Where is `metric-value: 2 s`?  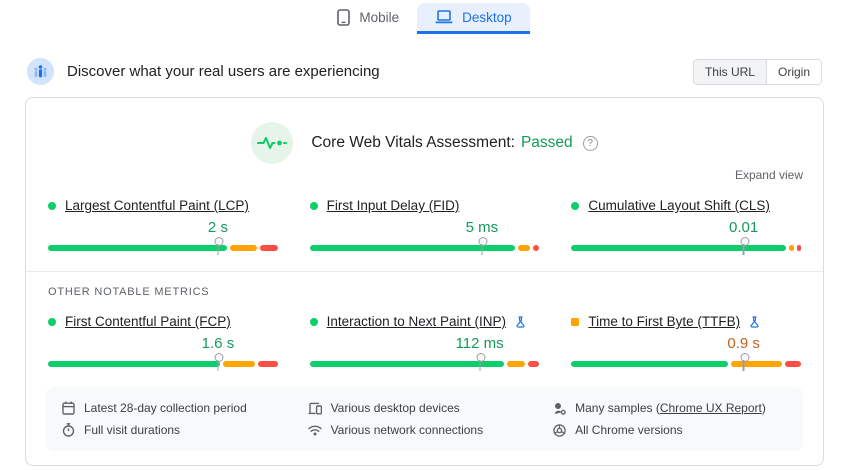
metric-value: 2 s is located at coordinates (217, 227).